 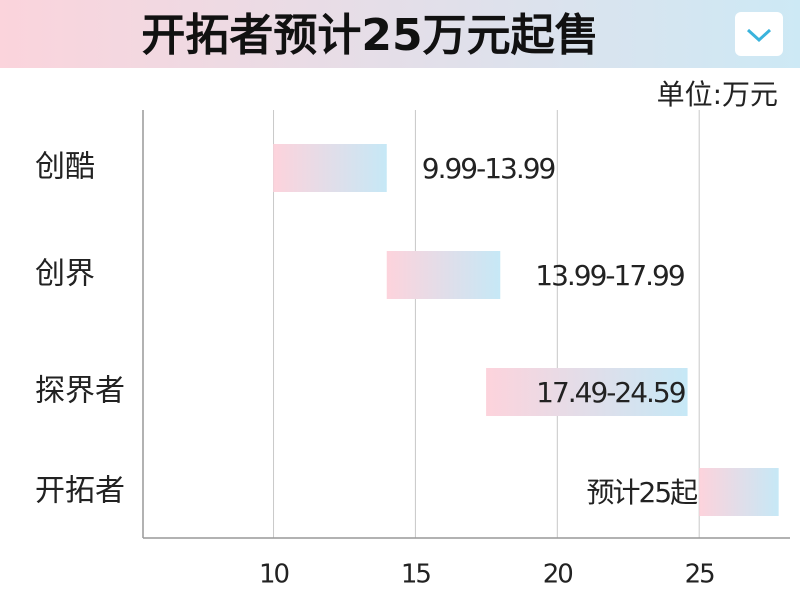 I want to click on data-label: 17.49-24.59, so click(x=610, y=392).